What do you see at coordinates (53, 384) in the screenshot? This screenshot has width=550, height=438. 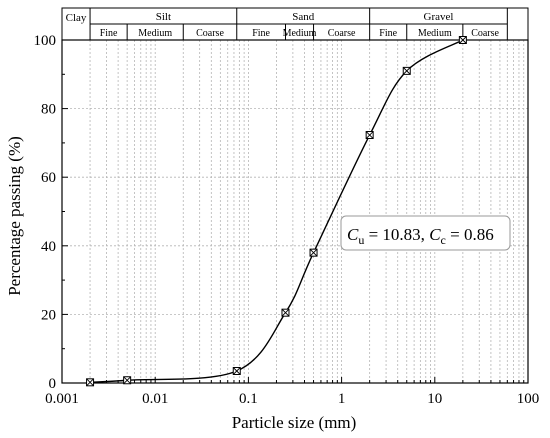 I see `y-tick-label: 0` at bounding box center [53, 384].